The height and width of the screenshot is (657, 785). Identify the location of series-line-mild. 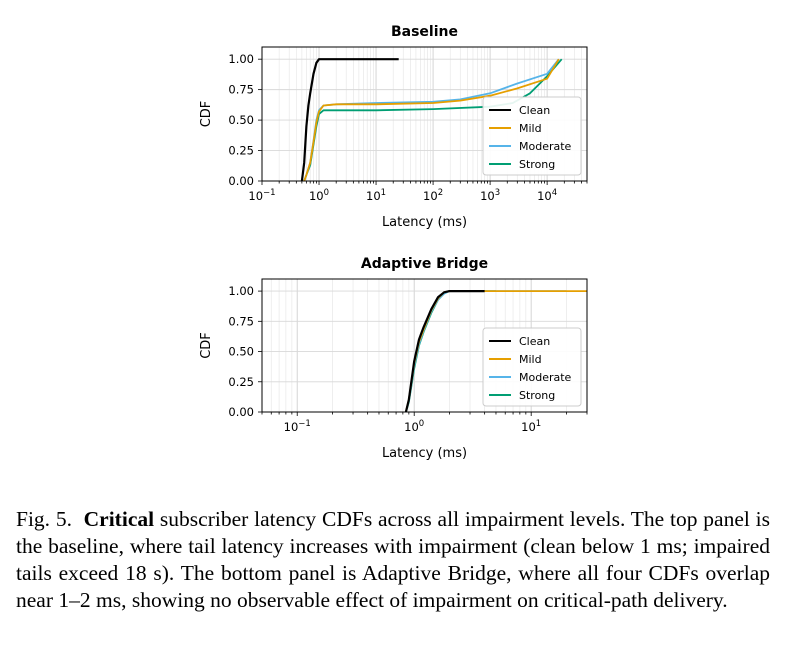
(431, 119).